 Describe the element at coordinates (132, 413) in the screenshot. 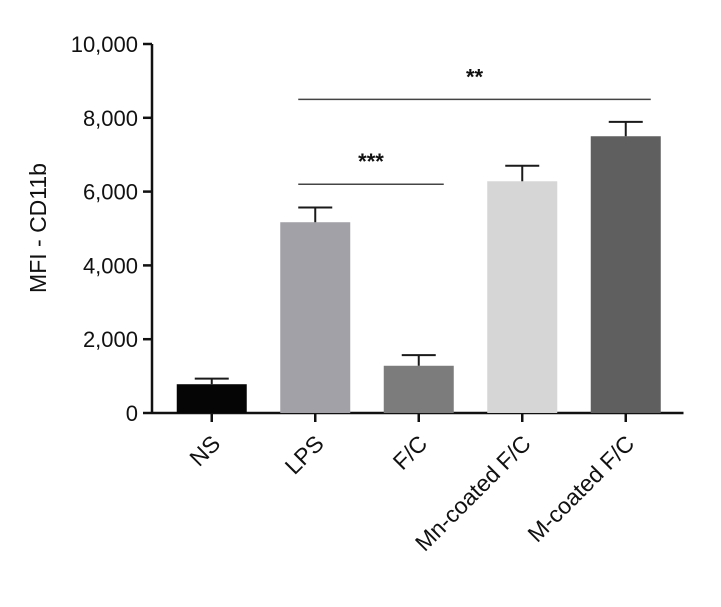

I see `y-tick-label: 0` at that location.